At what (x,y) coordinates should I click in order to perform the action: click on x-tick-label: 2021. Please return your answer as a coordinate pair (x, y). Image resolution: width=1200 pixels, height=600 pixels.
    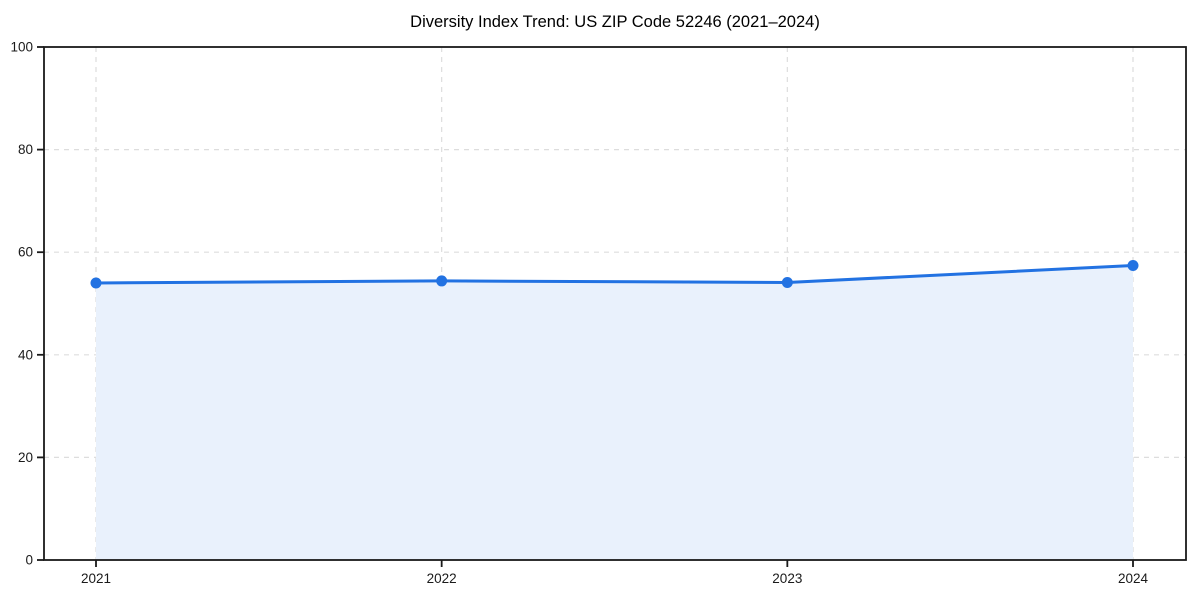
    Looking at the image, I should click on (96, 578).